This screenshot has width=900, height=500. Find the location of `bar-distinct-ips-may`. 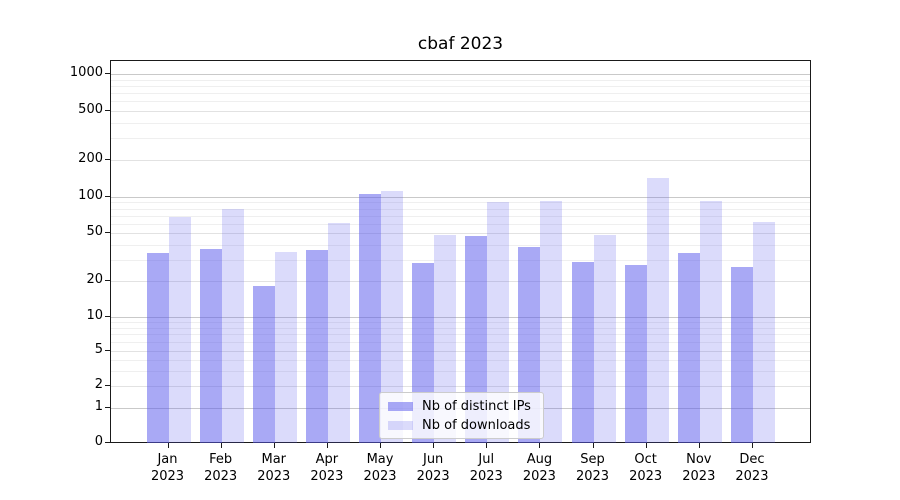

bar-distinct-ips-may is located at coordinates (370, 318).